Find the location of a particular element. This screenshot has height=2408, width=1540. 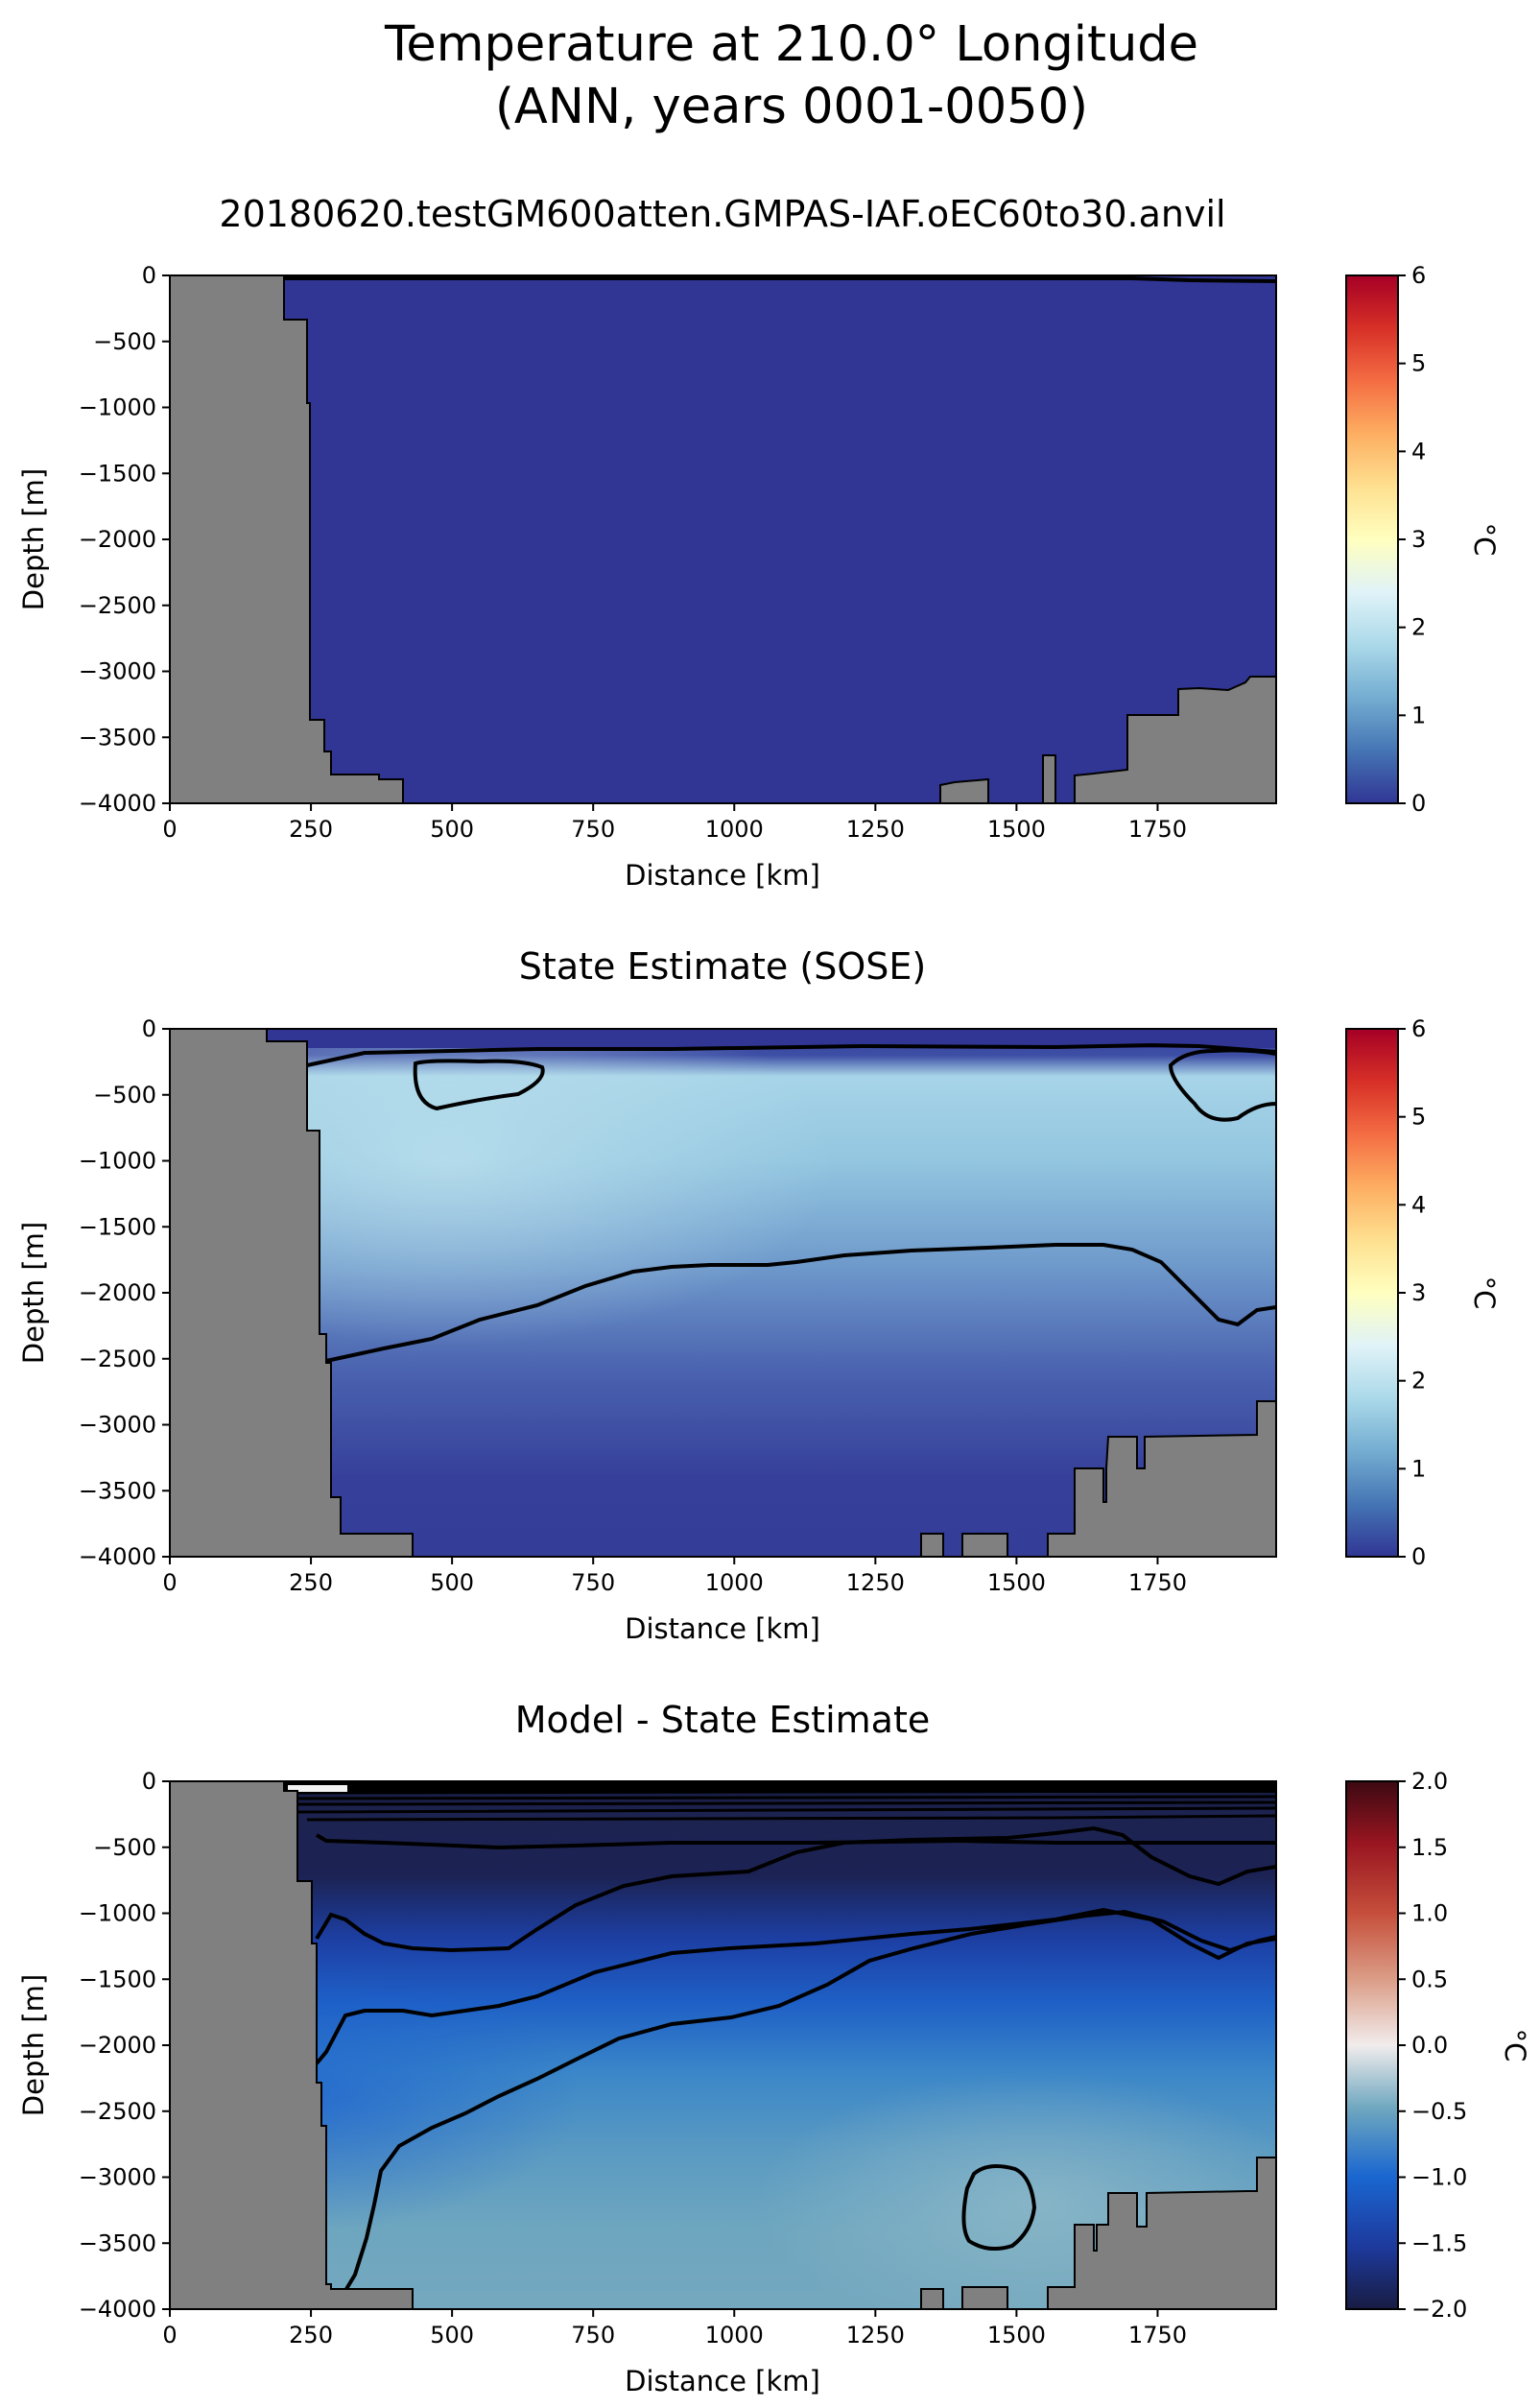

colorbar: −2.0 −1.5 −1.0 −0.5 0.0 0.5 1.0 1.5 2.0 °C is located at coordinates (1438, 2045).